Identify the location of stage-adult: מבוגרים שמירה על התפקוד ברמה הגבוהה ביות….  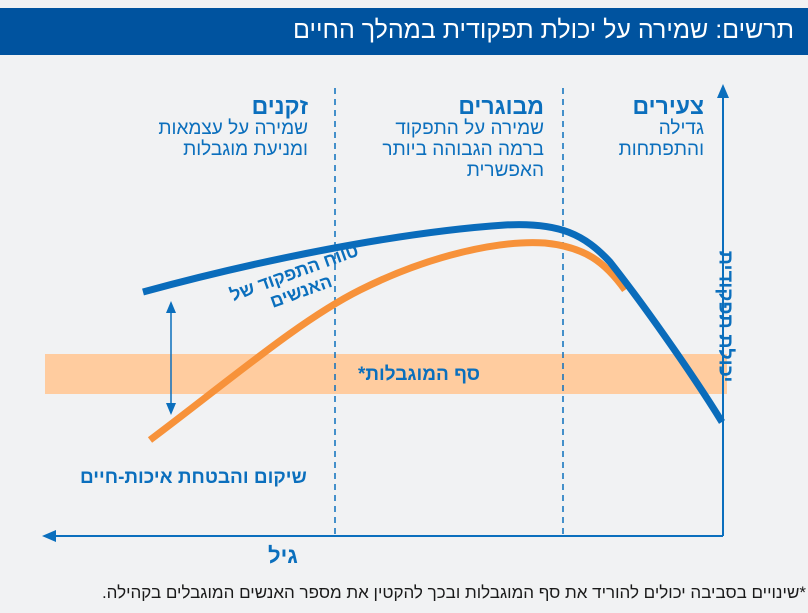
(463, 137).